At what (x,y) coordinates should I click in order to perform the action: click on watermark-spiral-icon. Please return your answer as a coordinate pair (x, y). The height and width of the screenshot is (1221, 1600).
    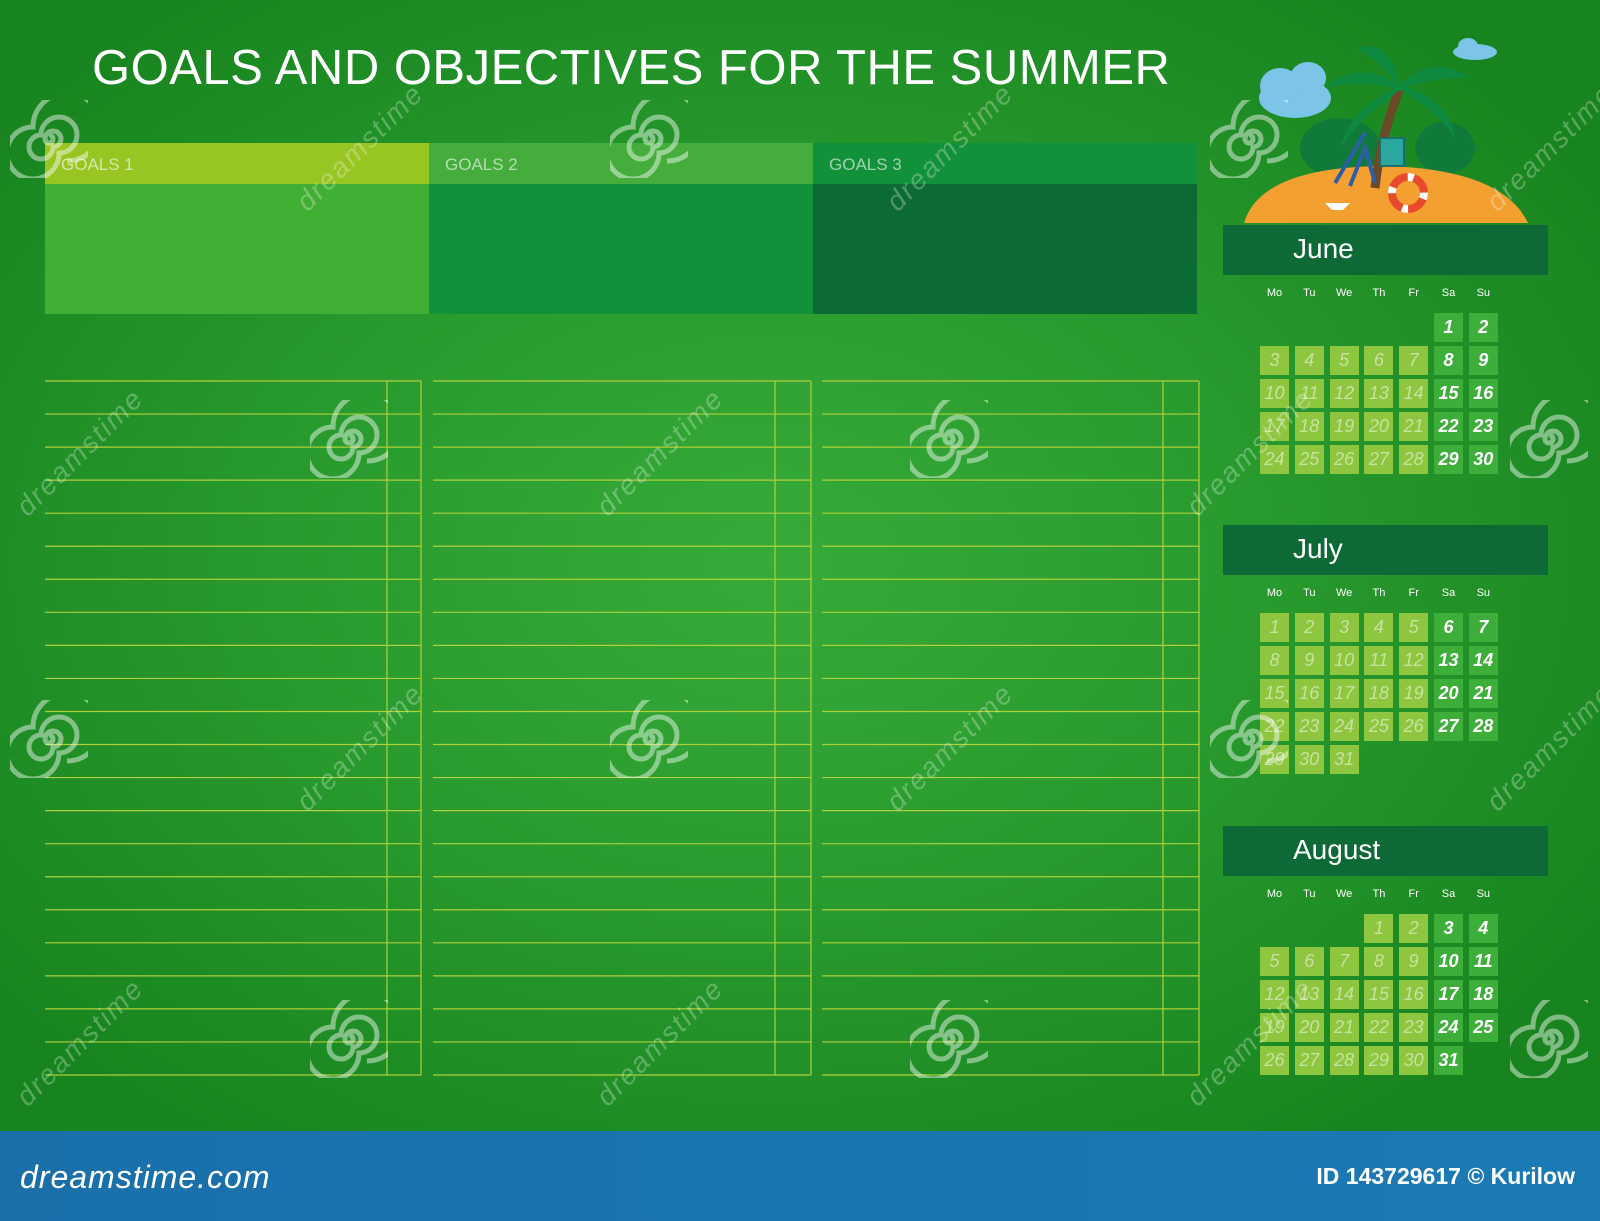
    Looking at the image, I should click on (1552, 436).